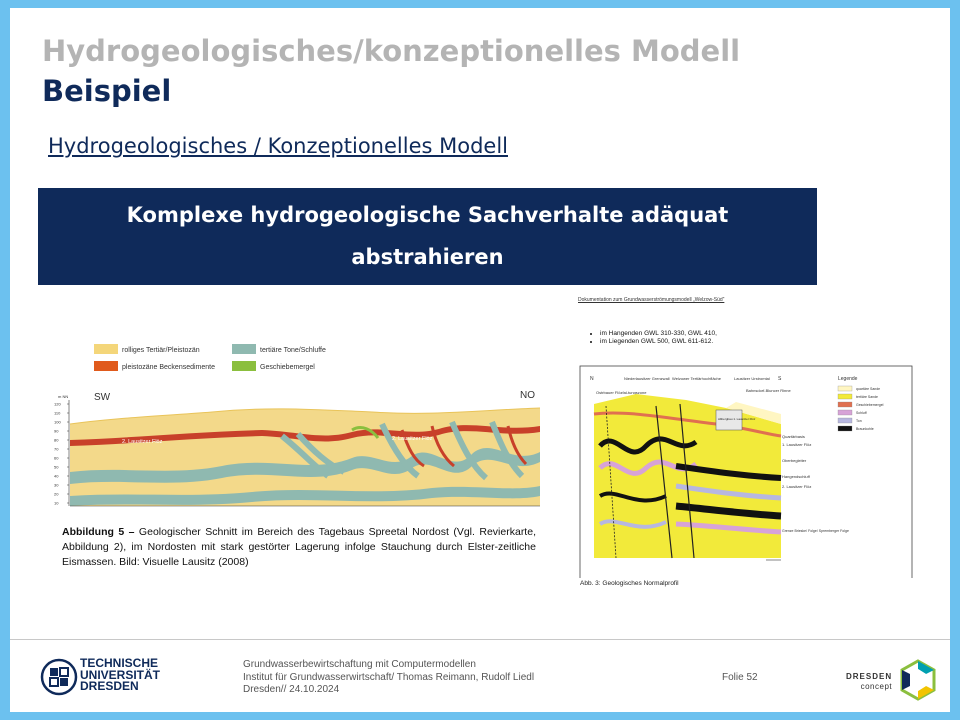  What do you see at coordinates (867, 397) in the screenshot?
I see `legend-label: tertiäre Sande` at bounding box center [867, 397].